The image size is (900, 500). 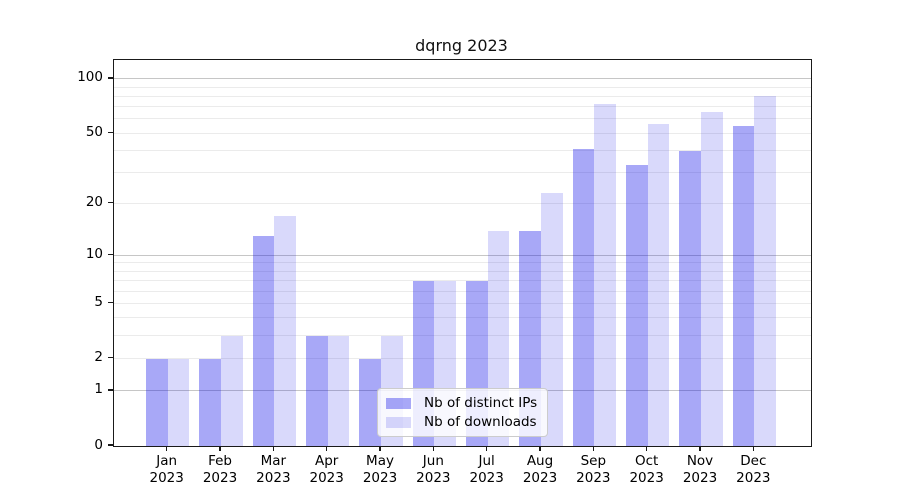 I want to click on x-tick-mark-apr, so click(x=326, y=448).